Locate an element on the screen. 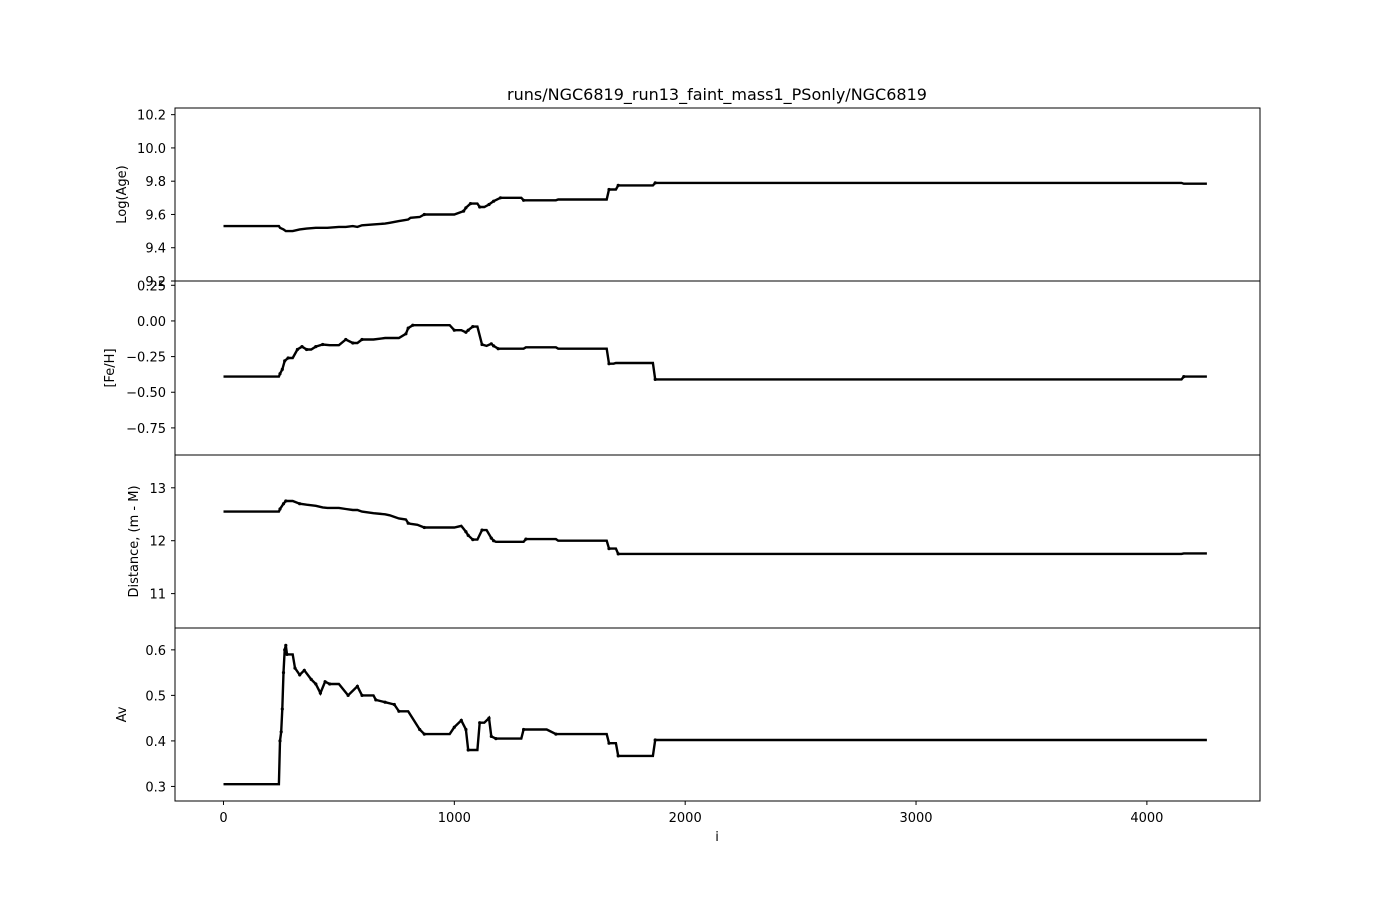 The height and width of the screenshot is (900, 1400). y-tick-label: −0.25 is located at coordinates (146, 358).